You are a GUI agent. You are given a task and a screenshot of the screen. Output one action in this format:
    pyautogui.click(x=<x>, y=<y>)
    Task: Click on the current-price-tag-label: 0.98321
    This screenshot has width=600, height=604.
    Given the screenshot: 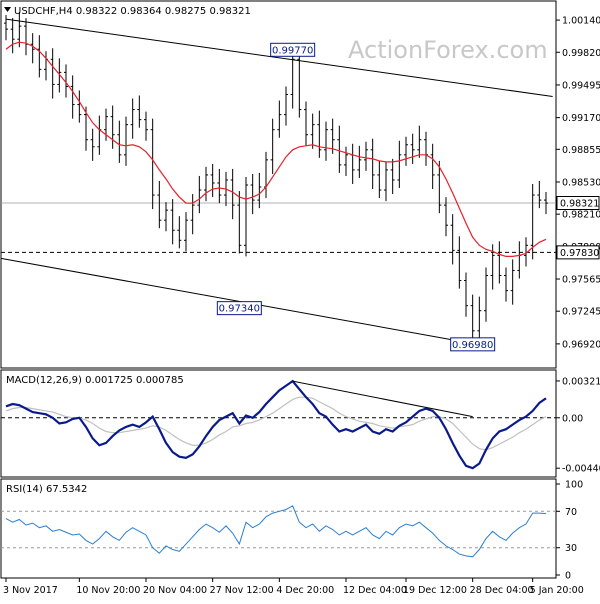 What is the action you would take?
    pyautogui.click(x=579, y=203)
    